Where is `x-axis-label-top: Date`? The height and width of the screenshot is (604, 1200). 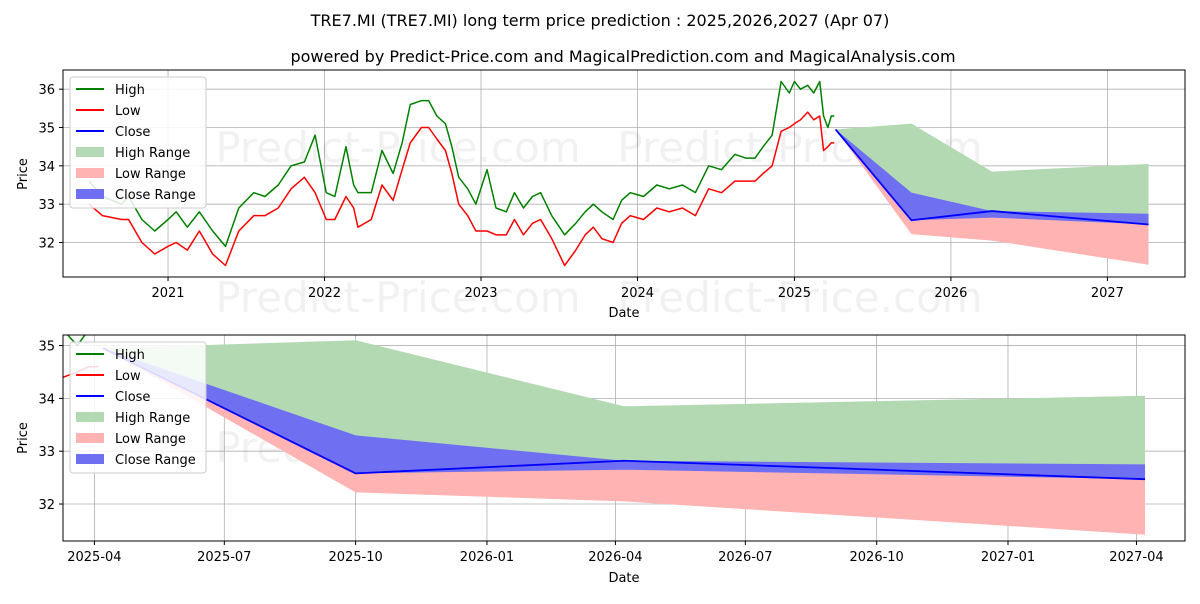 x-axis-label-top: Date is located at coordinates (623, 313).